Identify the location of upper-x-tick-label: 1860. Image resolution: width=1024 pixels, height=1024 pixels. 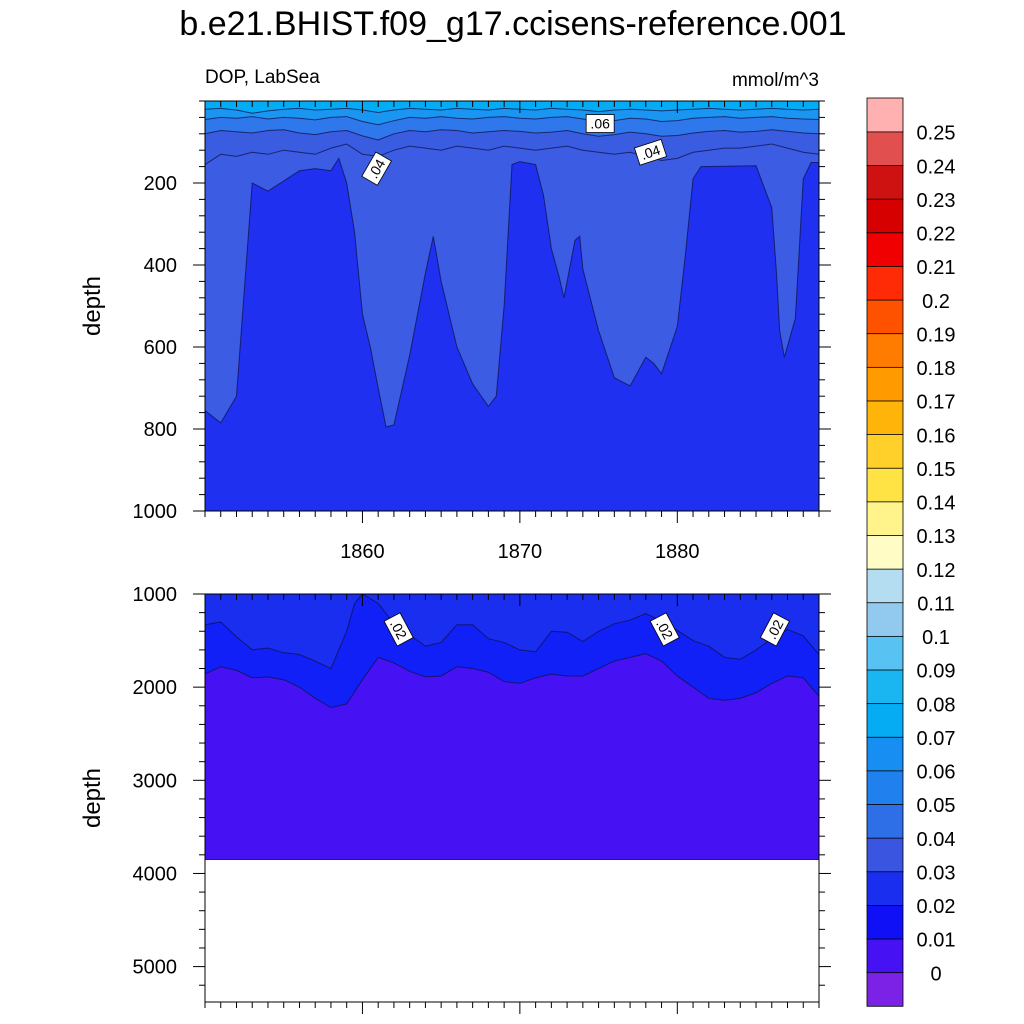
(362, 552).